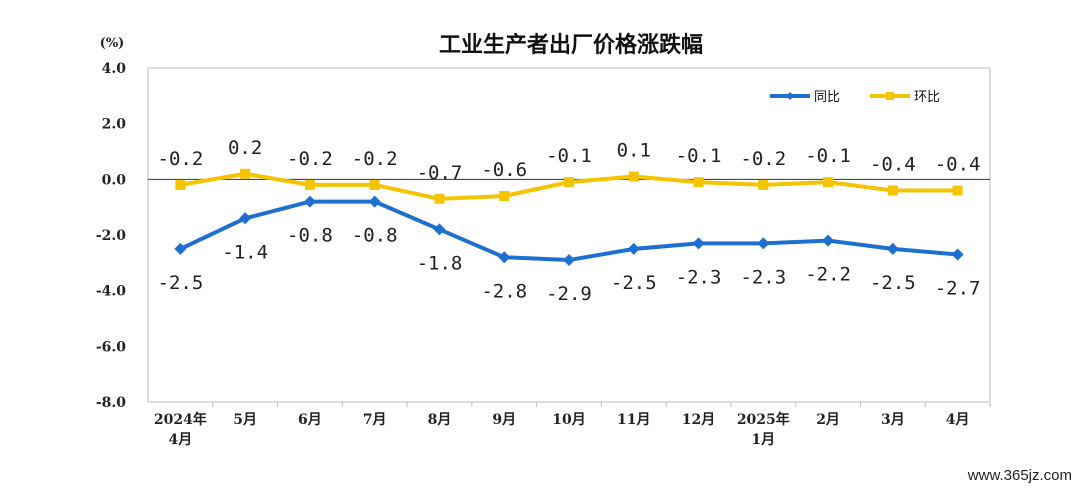  What do you see at coordinates (114, 69) in the screenshot?
I see `y-tick-label: 4.0` at bounding box center [114, 69].